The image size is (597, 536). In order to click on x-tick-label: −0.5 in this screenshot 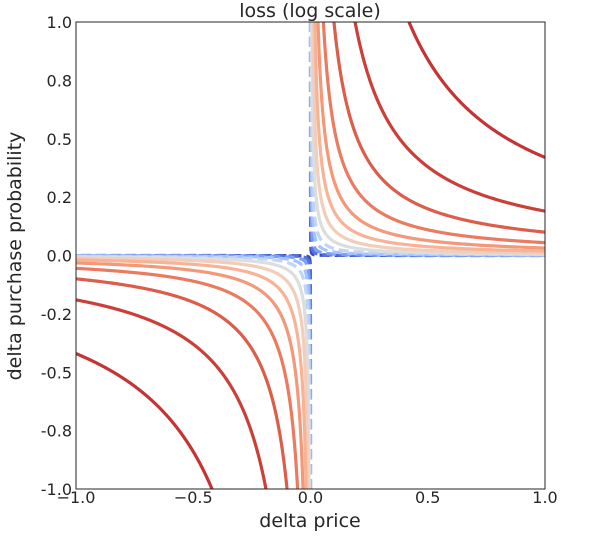, I will do `click(193, 497)`.